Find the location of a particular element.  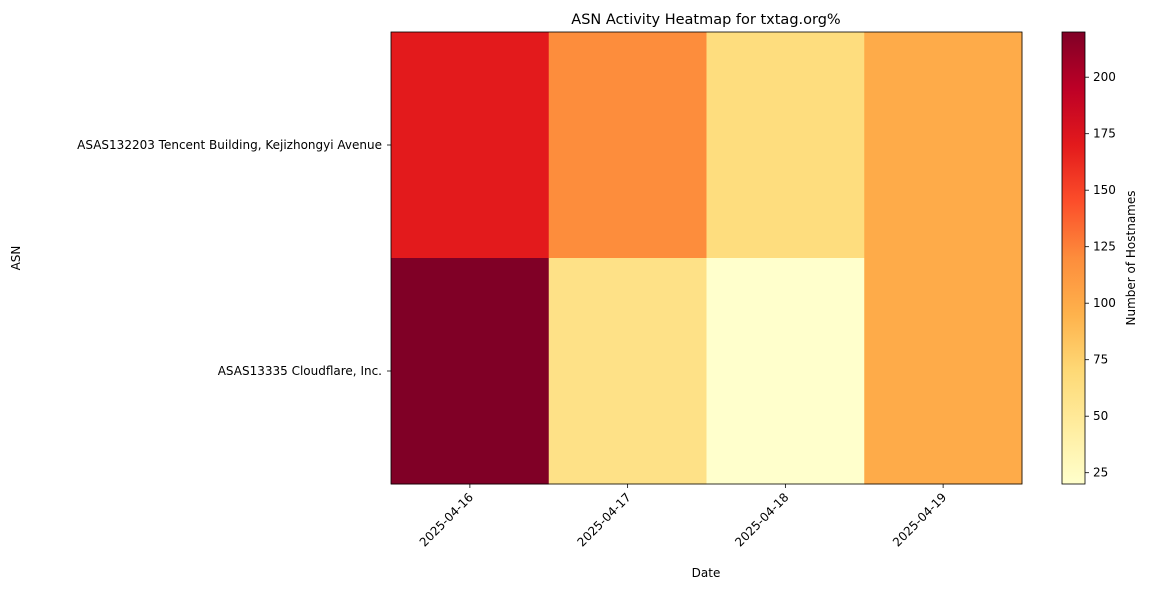

colorbar-tick-label: 175 is located at coordinates (1104, 134).